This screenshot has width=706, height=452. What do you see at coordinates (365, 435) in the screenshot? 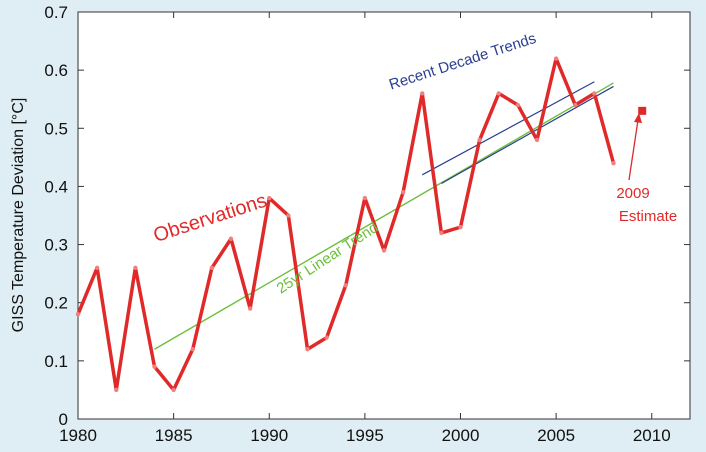
I see `x-tick-label: 1995` at bounding box center [365, 435].